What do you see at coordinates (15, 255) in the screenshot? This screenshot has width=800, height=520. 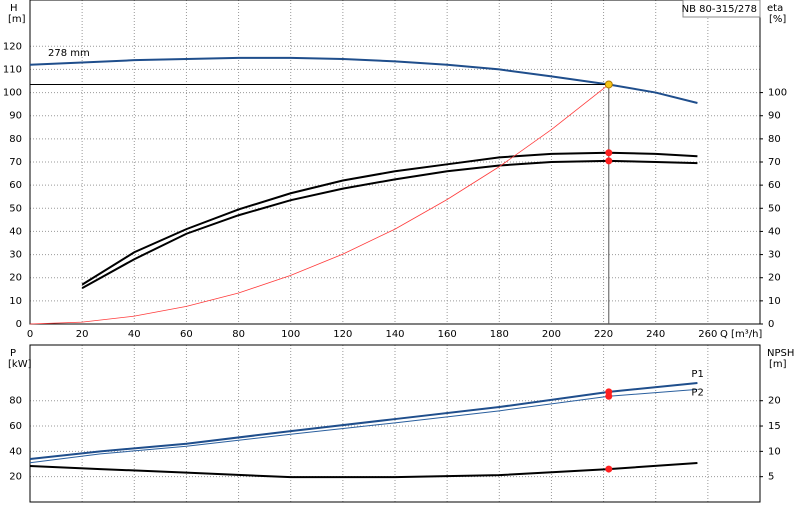 I see `y-tick-label: 30` at bounding box center [15, 255].